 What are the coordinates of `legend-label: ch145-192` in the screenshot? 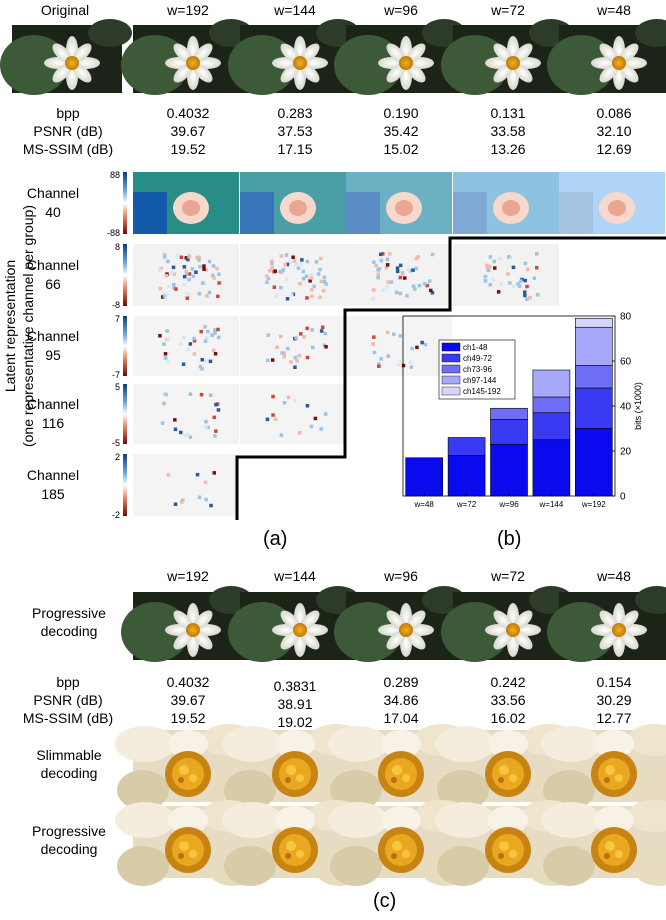 It's located at (482, 391).